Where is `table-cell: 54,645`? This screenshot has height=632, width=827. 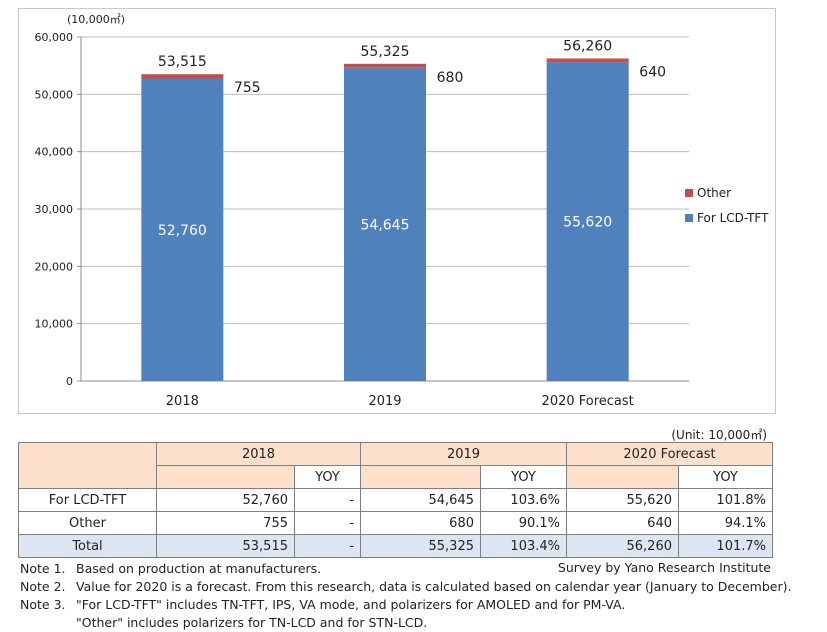
table-cell: 54,645 is located at coordinates (420, 500).